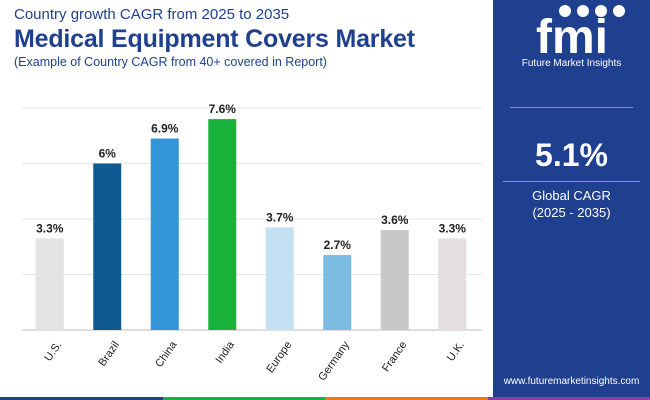 This screenshot has height=400, width=650. What do you see at coordinates (571, 107) in the screenshot?
I see `sidebar-divider` at bounding box center [571, 107].